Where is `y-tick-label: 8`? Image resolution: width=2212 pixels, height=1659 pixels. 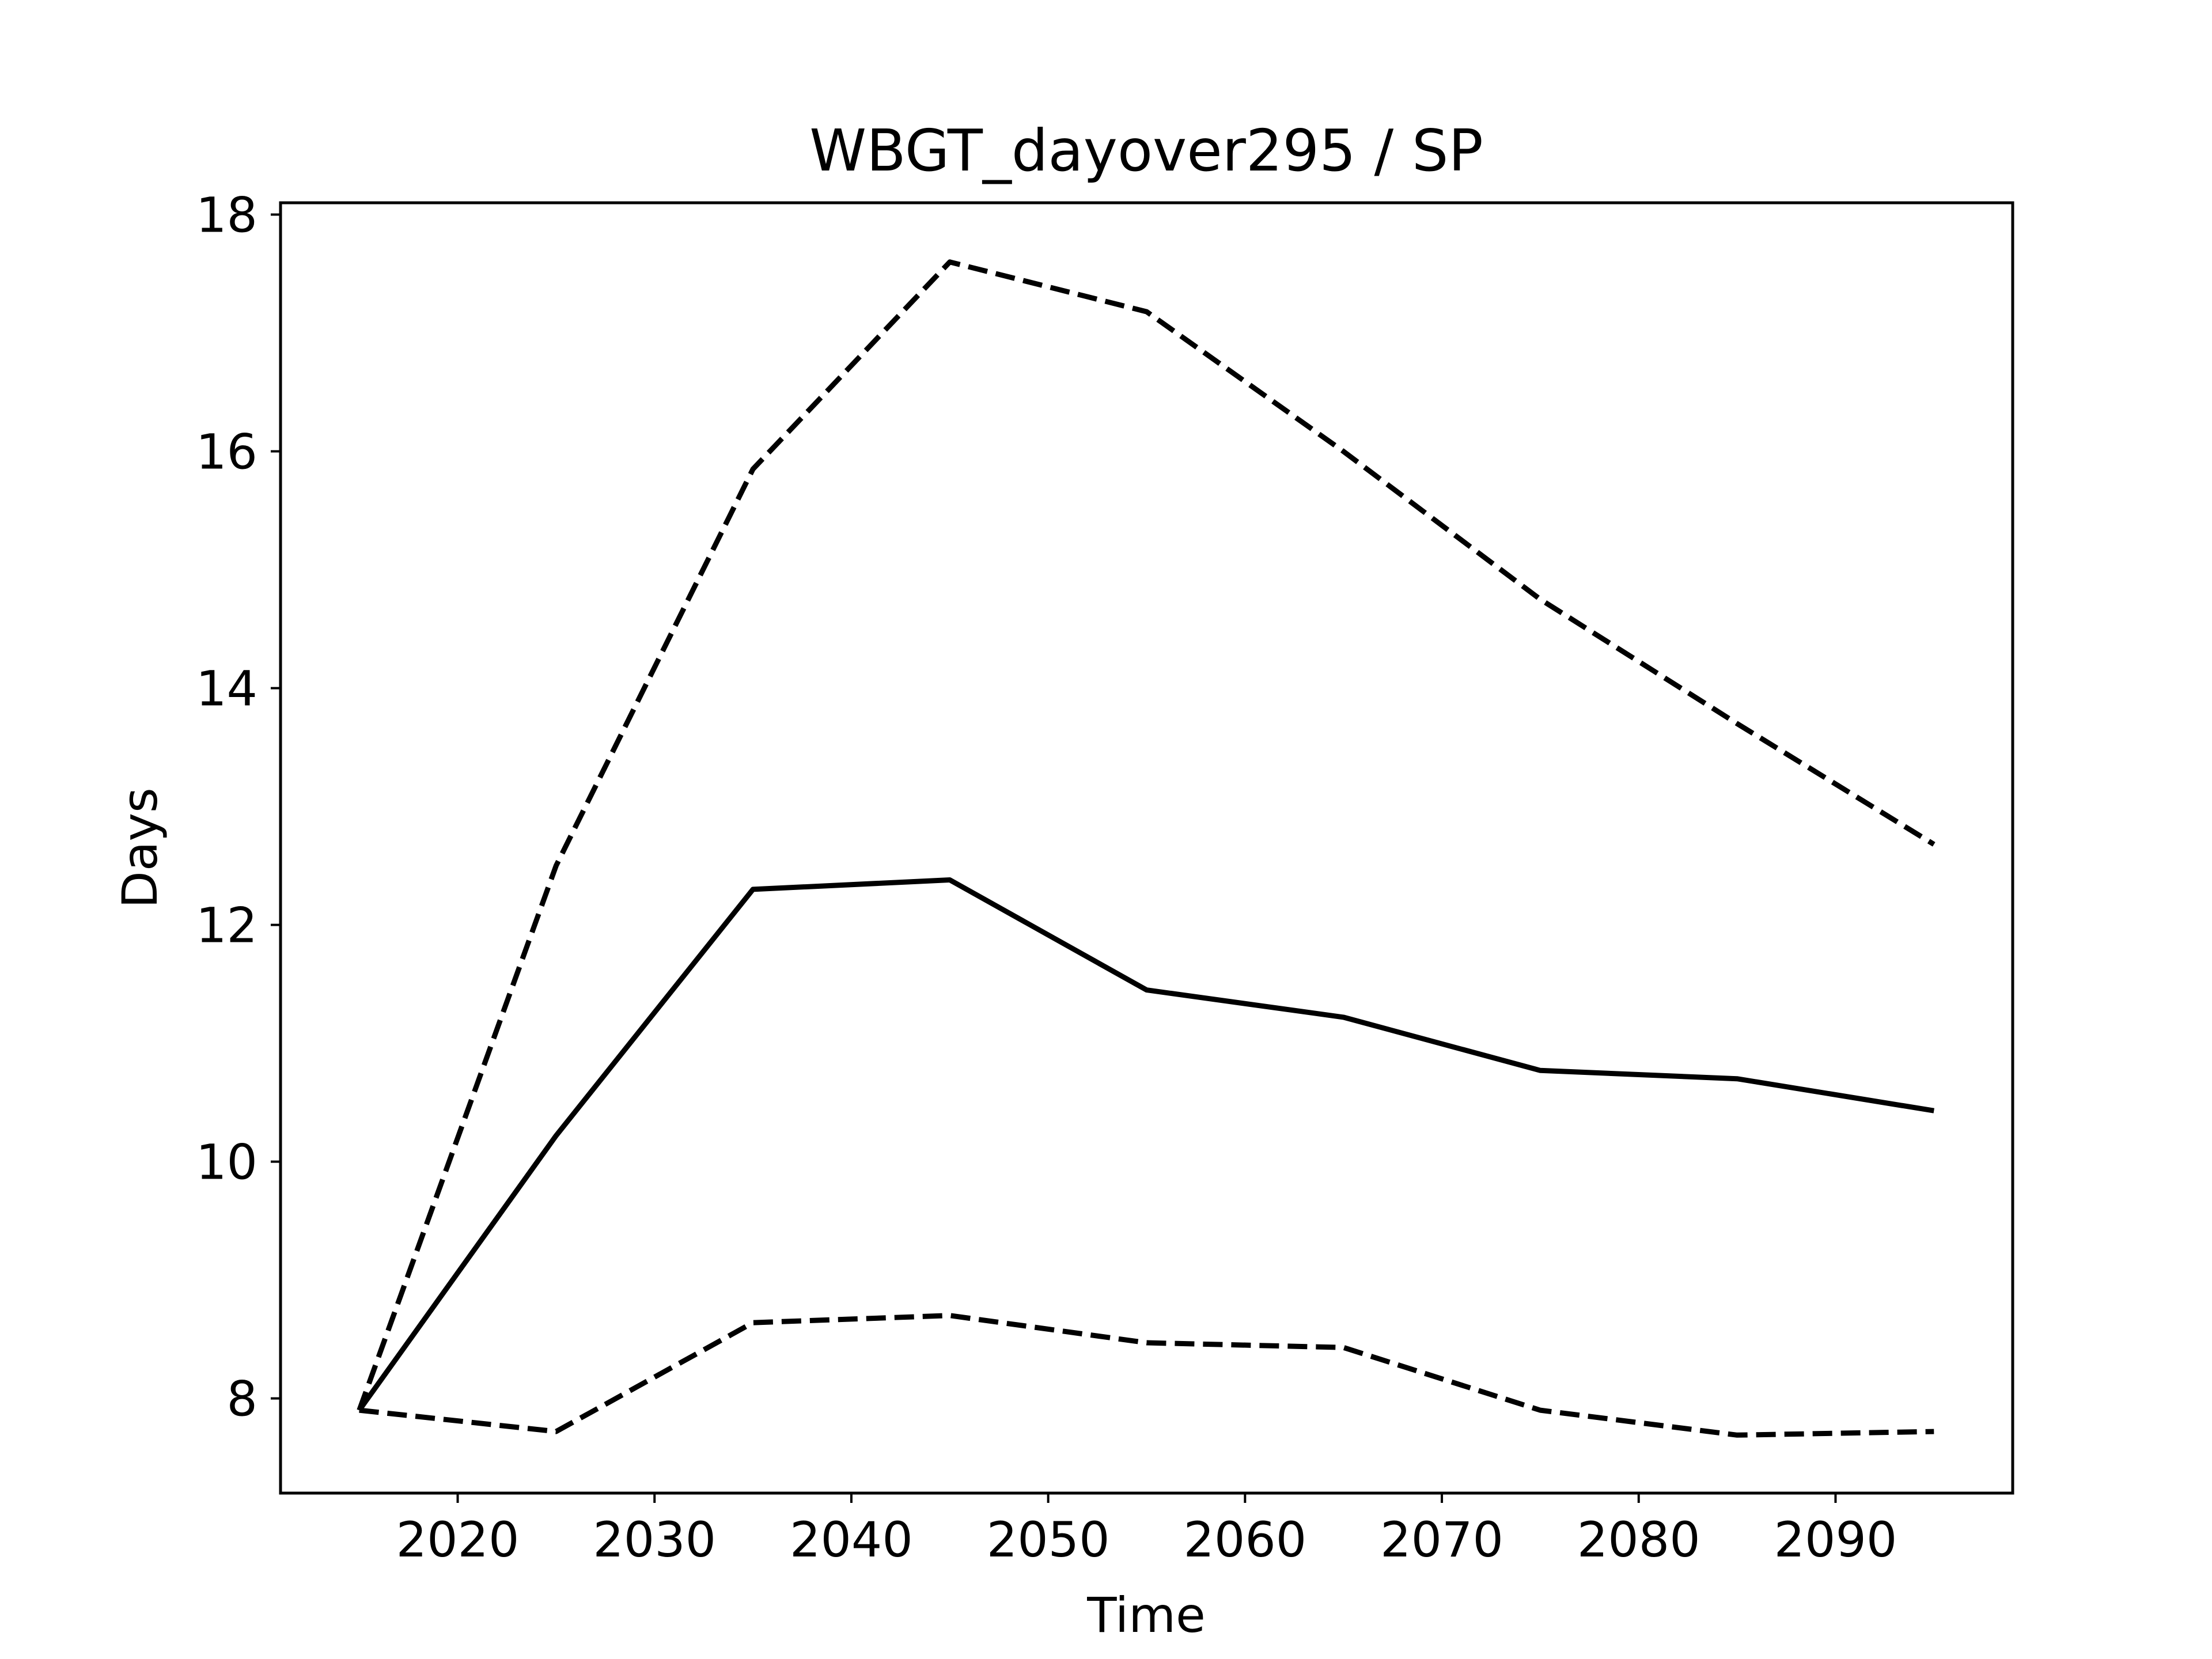
y-tick-label: 8 is located at coordinates (242, 1399).